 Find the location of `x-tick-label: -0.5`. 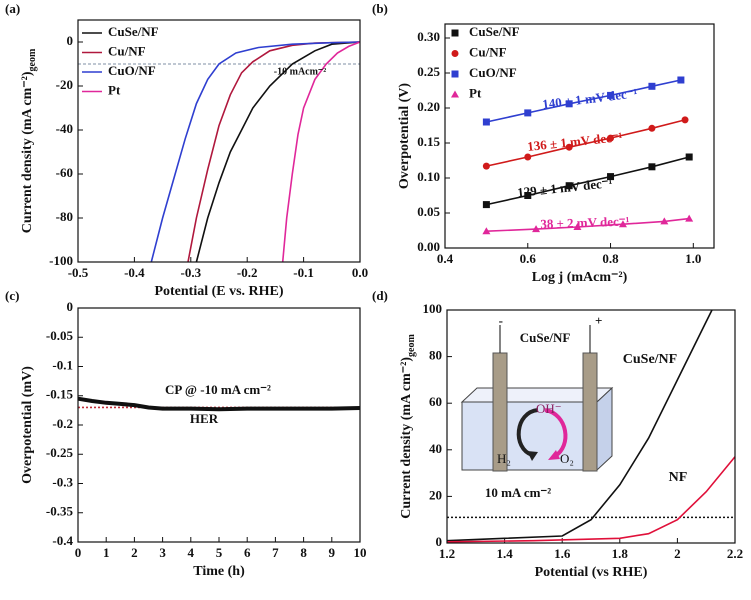

x-tick-label: -0.5 is located at coordinates (78, 272).